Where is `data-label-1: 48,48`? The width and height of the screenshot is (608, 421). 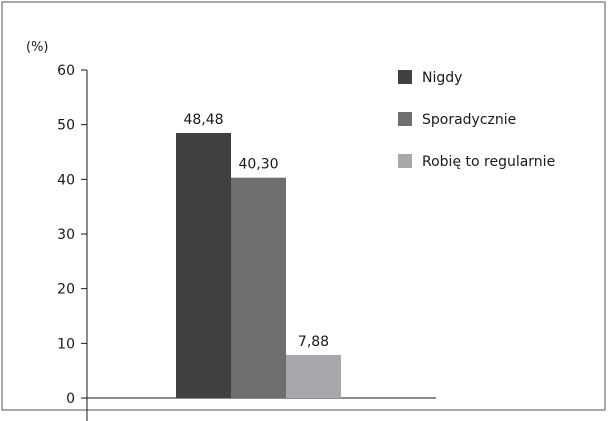 data-label-1: 48,48 is located at coordinates (203, 120).